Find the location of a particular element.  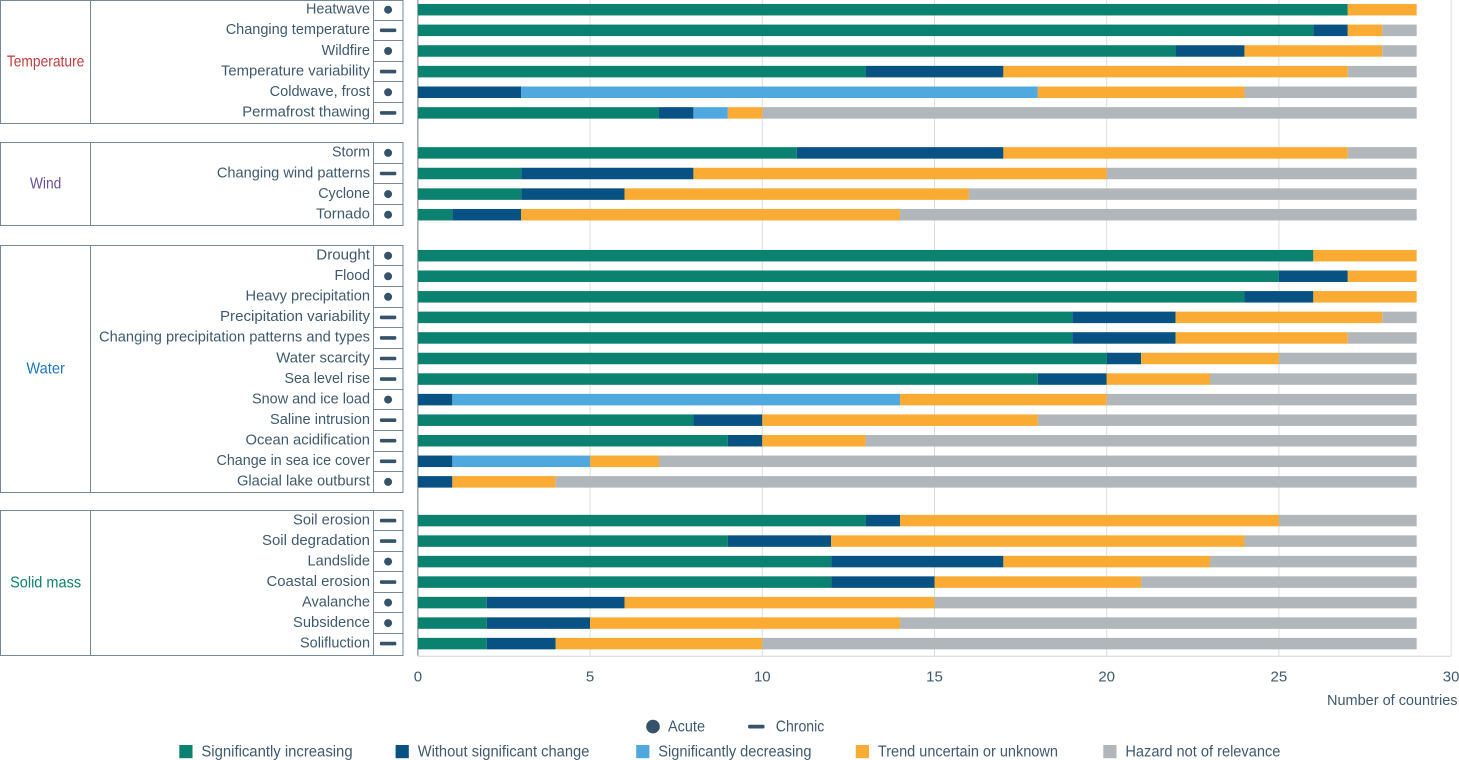

svg-text: Wind is located at coordinates (46, 183).